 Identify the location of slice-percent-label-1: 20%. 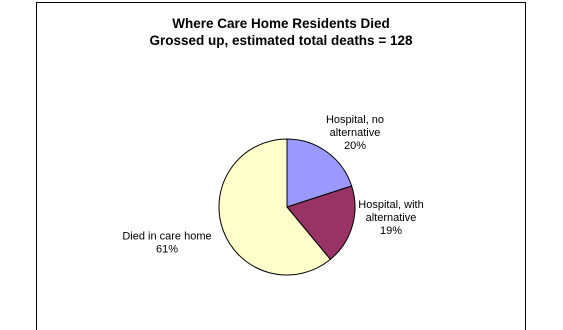
(355, 146).